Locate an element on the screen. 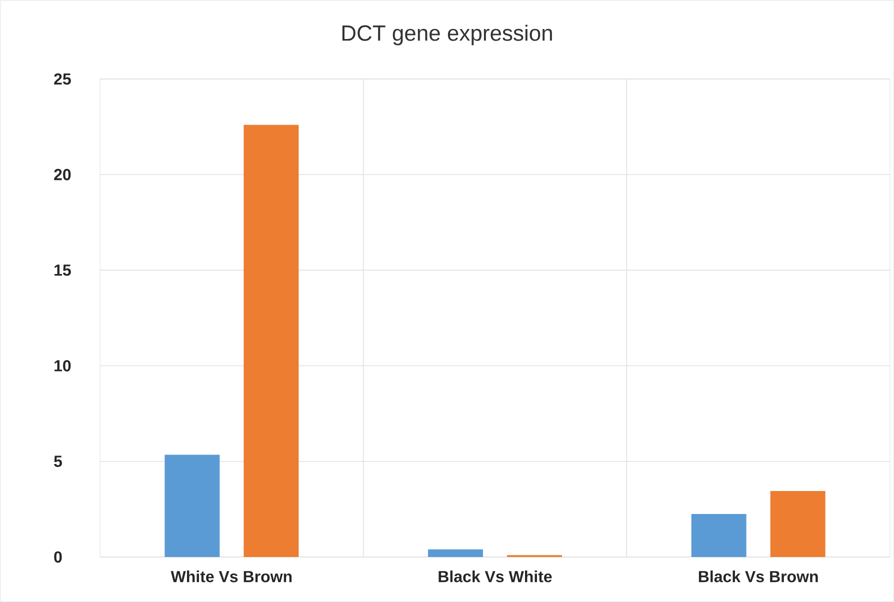  y-tick-label: 10 is located at coordinates (62, 366).